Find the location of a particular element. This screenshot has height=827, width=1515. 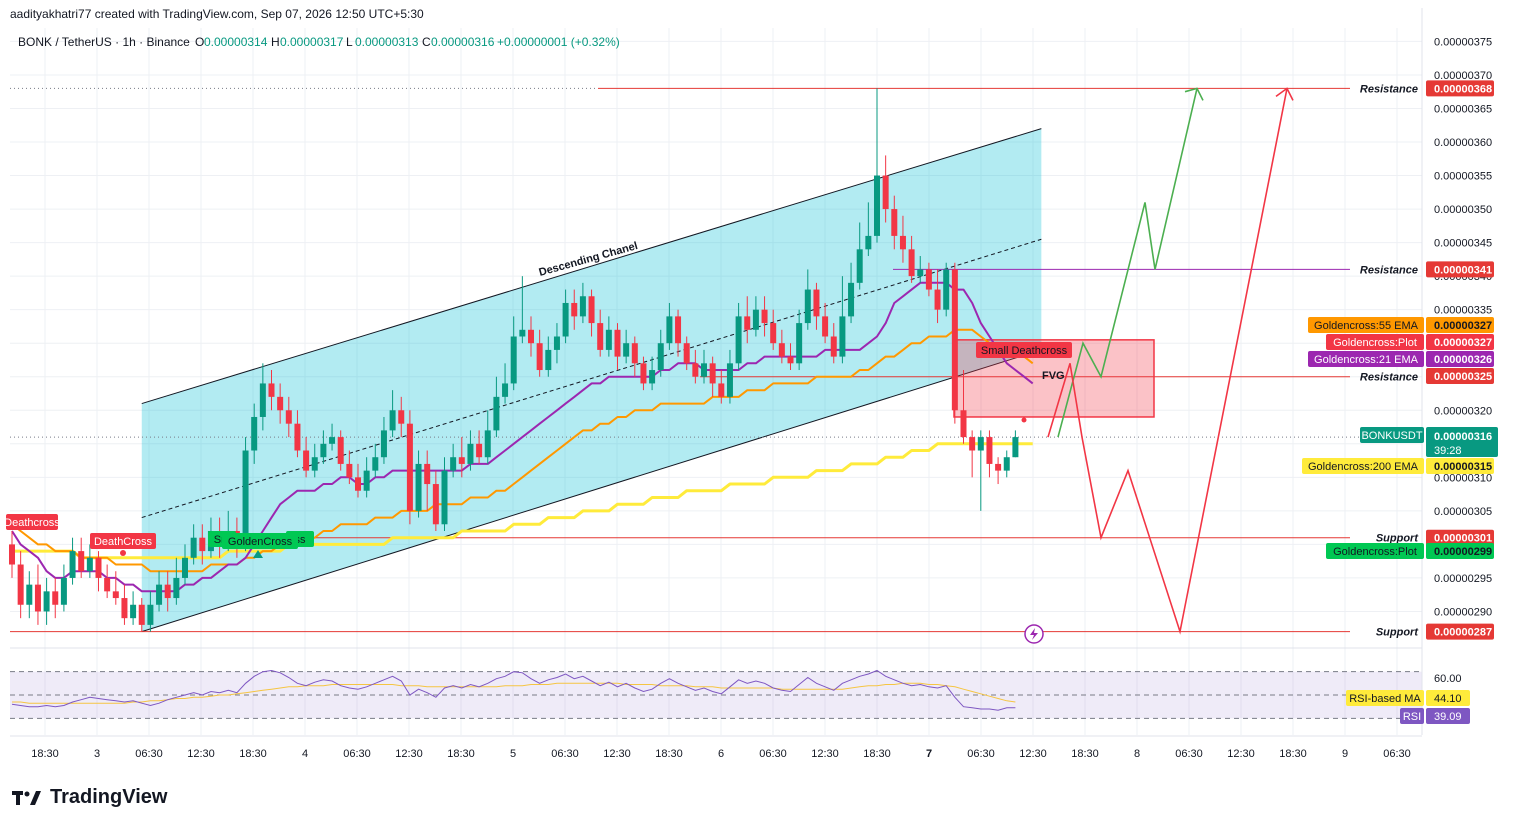

gcplot-green-tag-bg is located at coordinates (1375, 551).